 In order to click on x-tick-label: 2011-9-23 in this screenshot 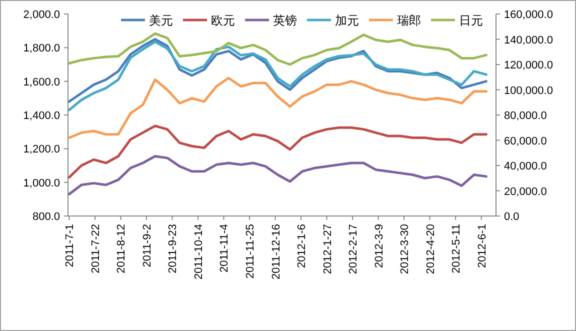, I will do `click(173, 249)`.